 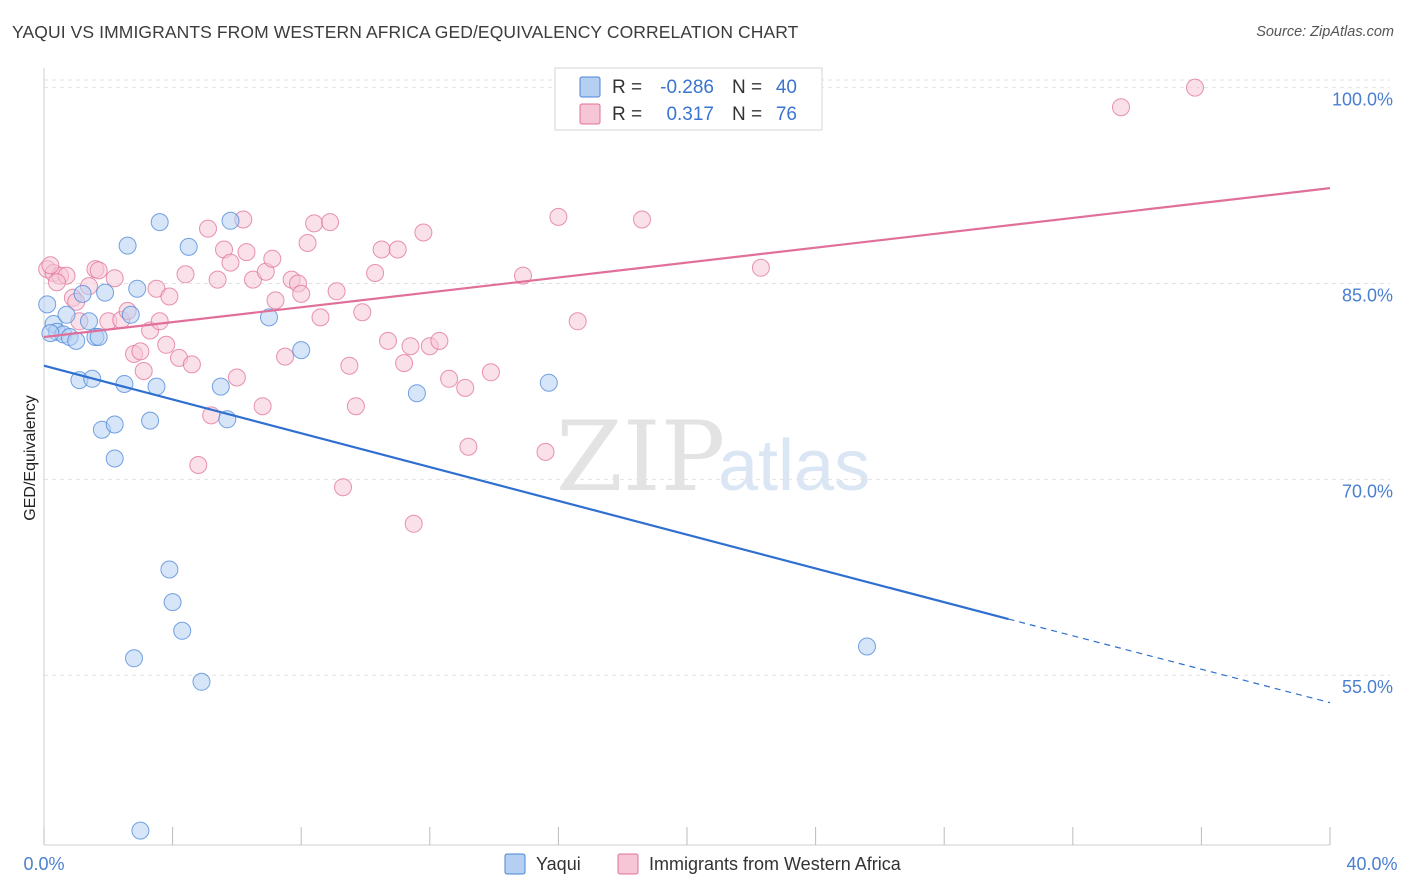 I want to click on x-ticks, so click(x=687, y=836).